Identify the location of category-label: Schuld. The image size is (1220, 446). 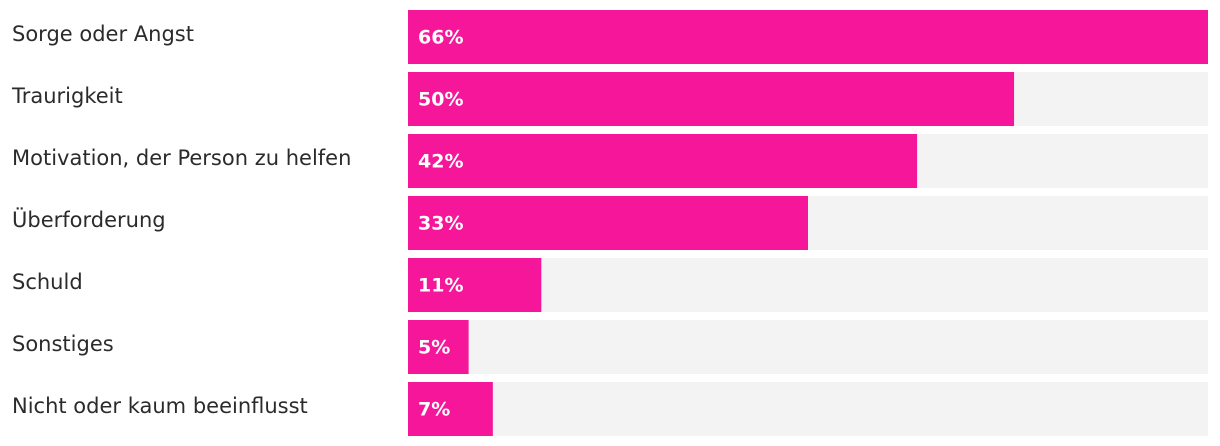
(47, 282).